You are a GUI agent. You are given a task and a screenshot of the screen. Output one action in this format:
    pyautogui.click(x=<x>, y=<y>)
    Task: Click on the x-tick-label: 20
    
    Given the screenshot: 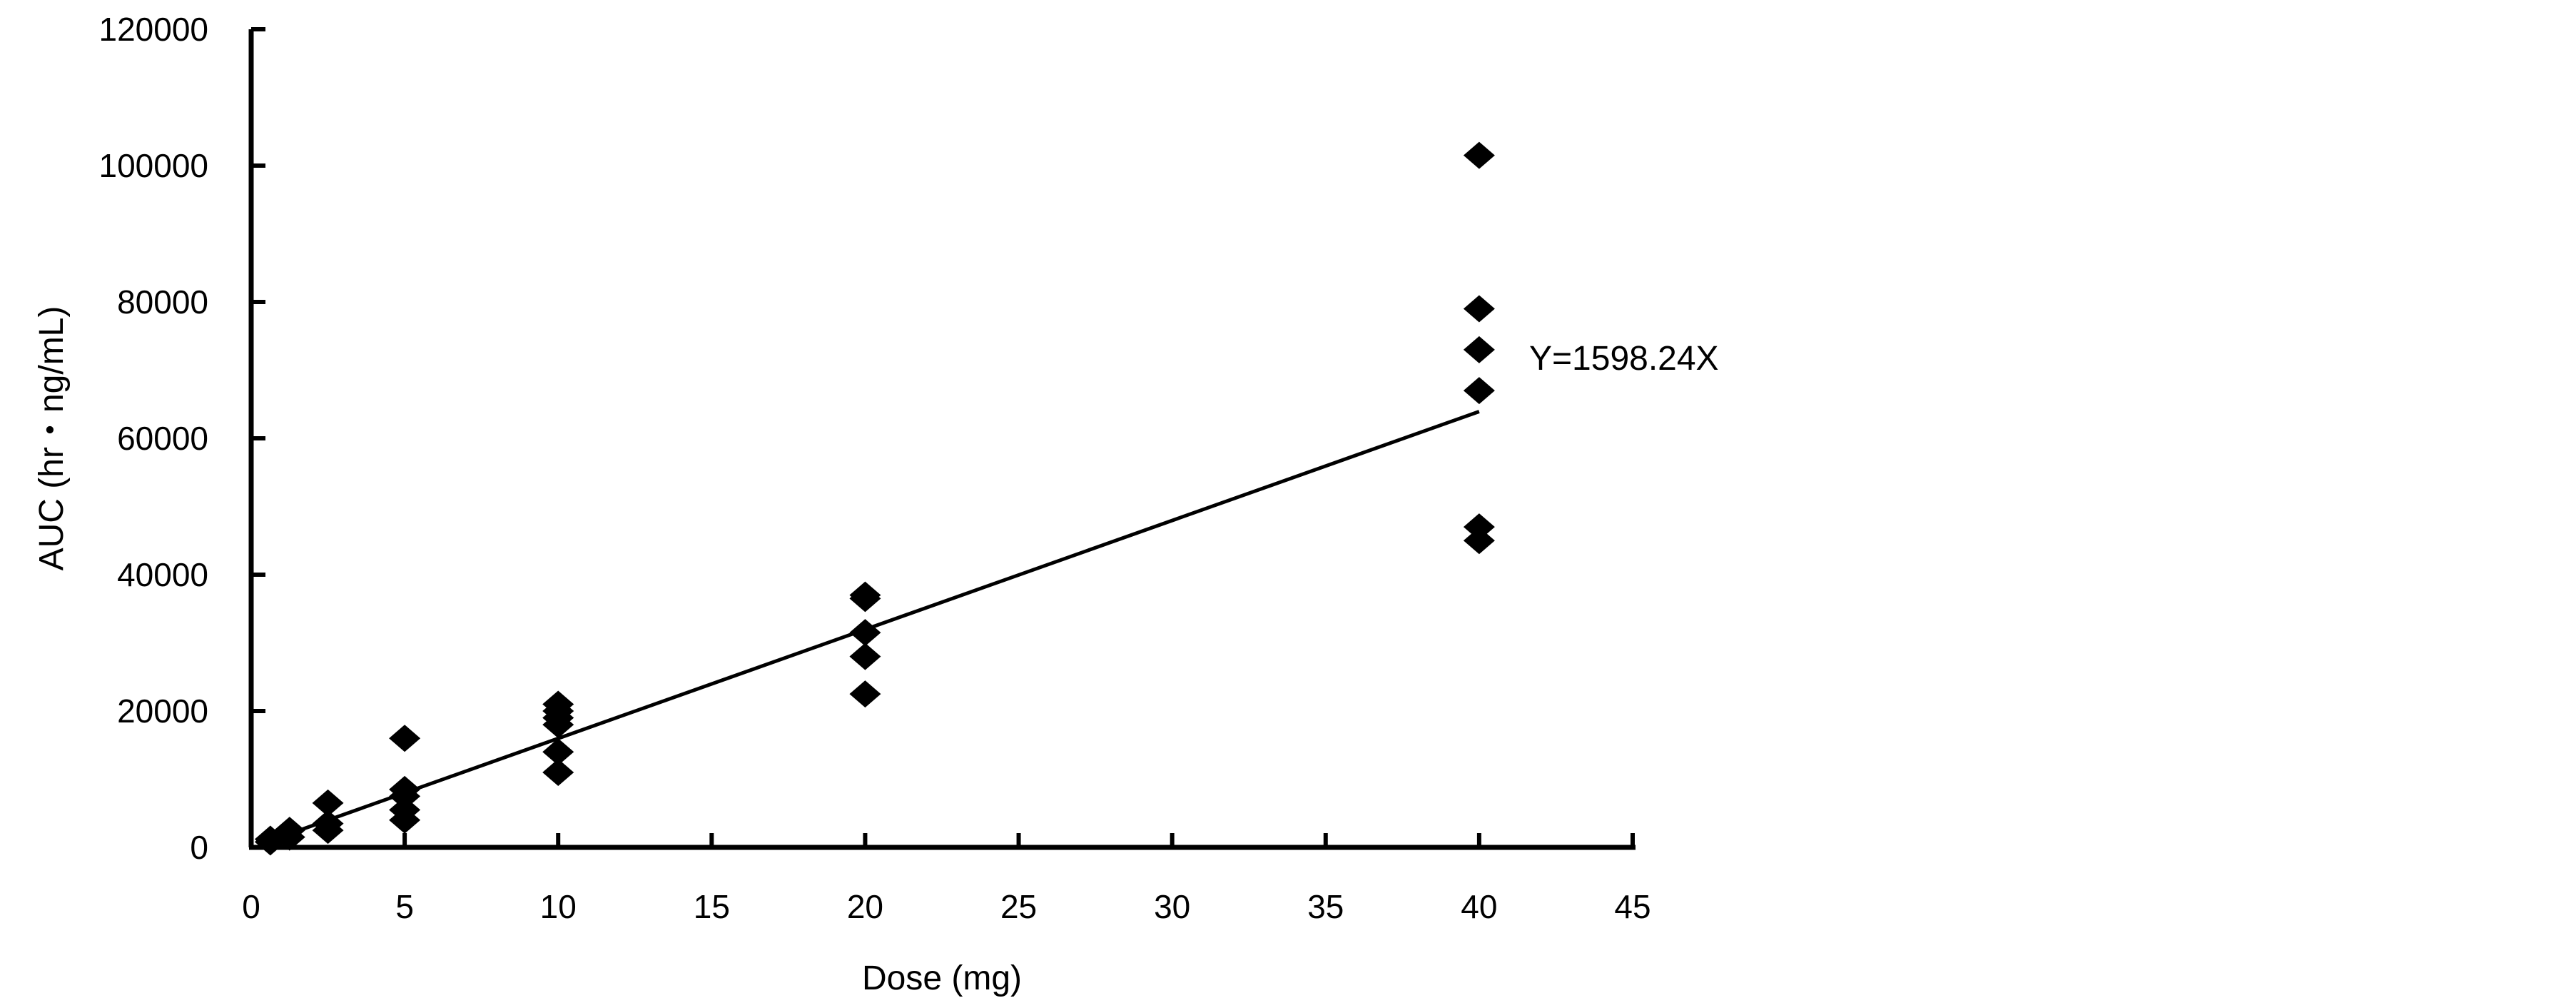 What is the action you would take?
    pyautogui.click(x=865, y=906)
    